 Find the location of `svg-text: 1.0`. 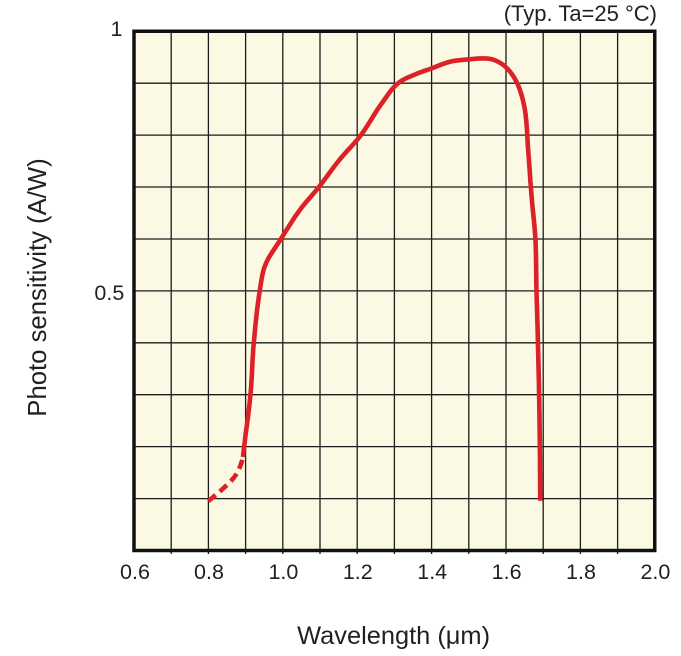

svg-text: 1.0 is located at coordinates (283, 572).